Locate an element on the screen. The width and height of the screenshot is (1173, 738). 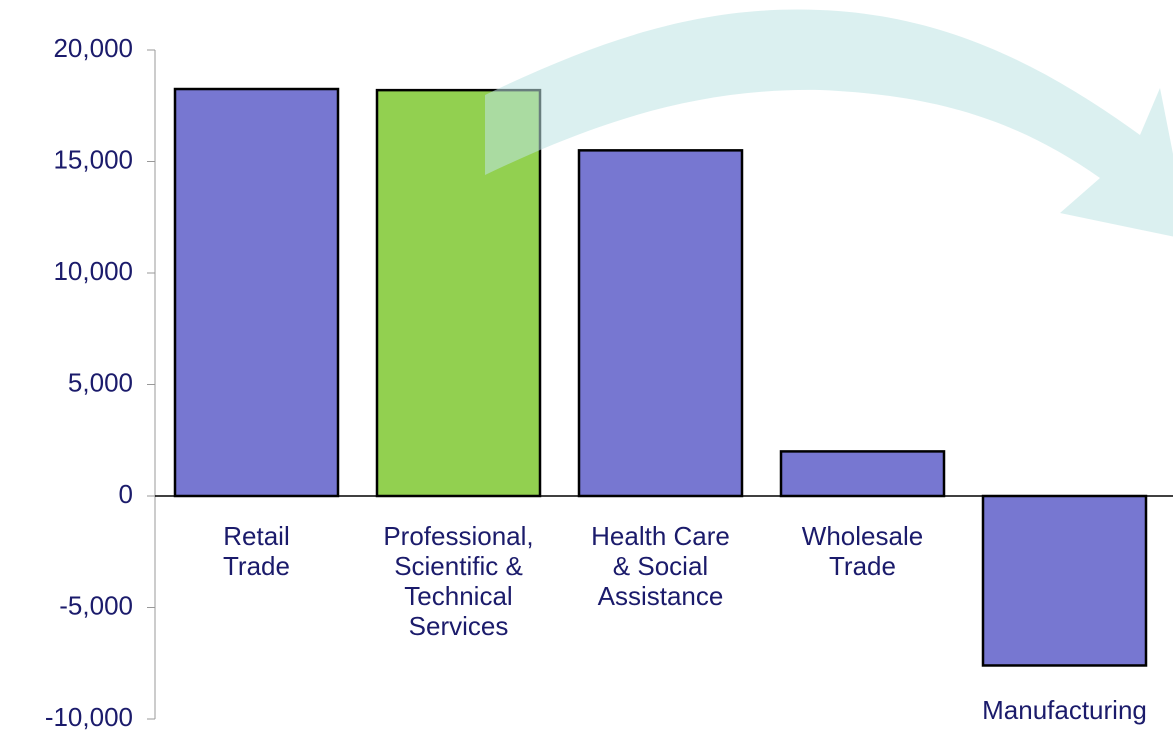
x-tick-label: Manufacturing is located at coordinates (1064, 710).